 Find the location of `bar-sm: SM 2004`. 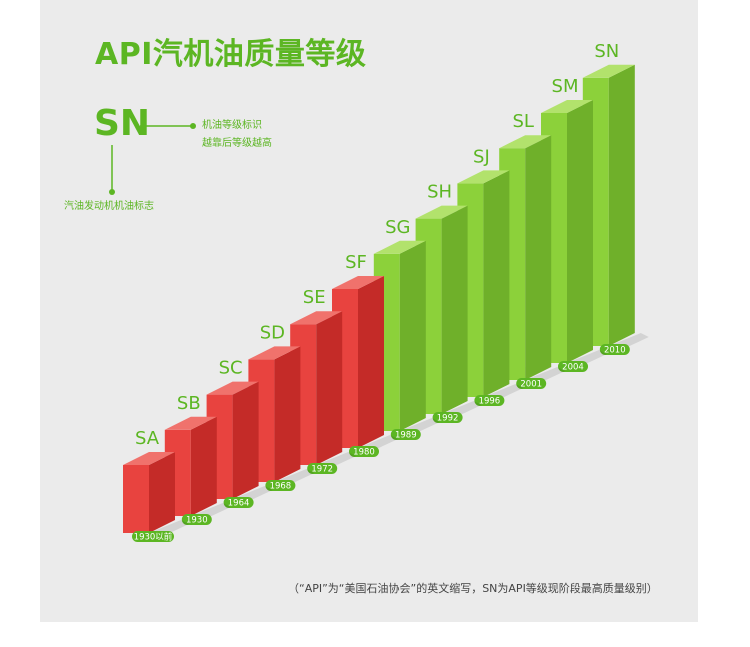

bar-sm: SM 2004 is located at coordinates (574, 224).